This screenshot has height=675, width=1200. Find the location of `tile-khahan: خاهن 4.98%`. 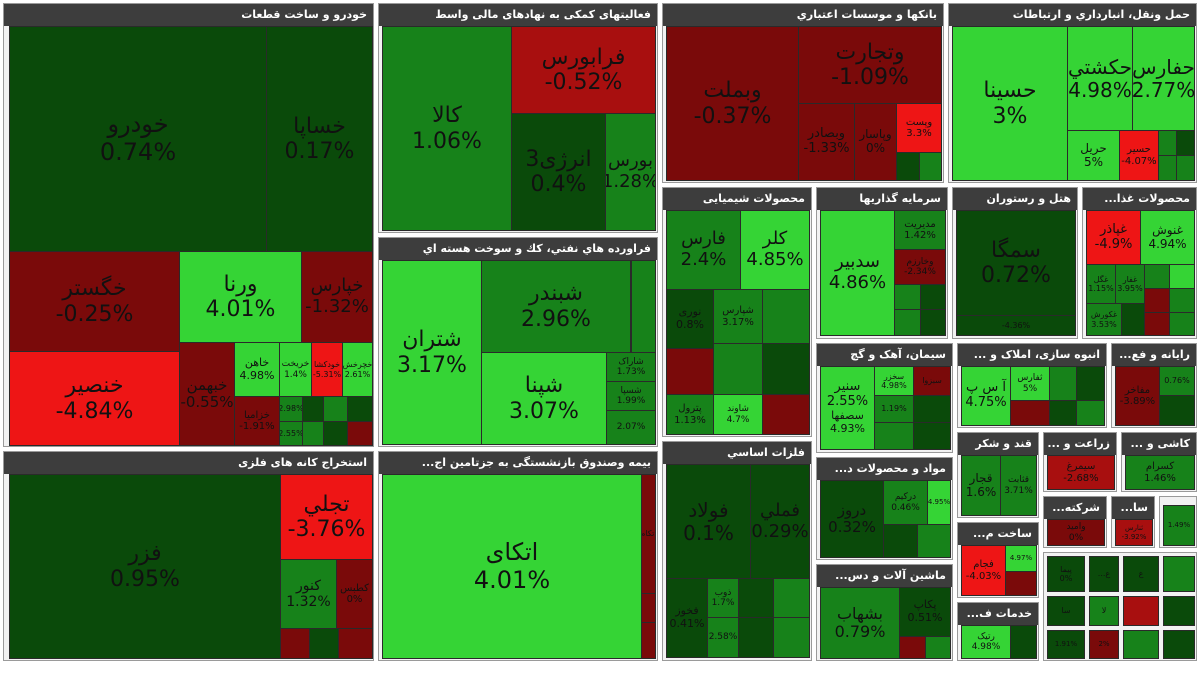

tile-khahan: خاهن 4.98% is located at coordinates (257, 369).